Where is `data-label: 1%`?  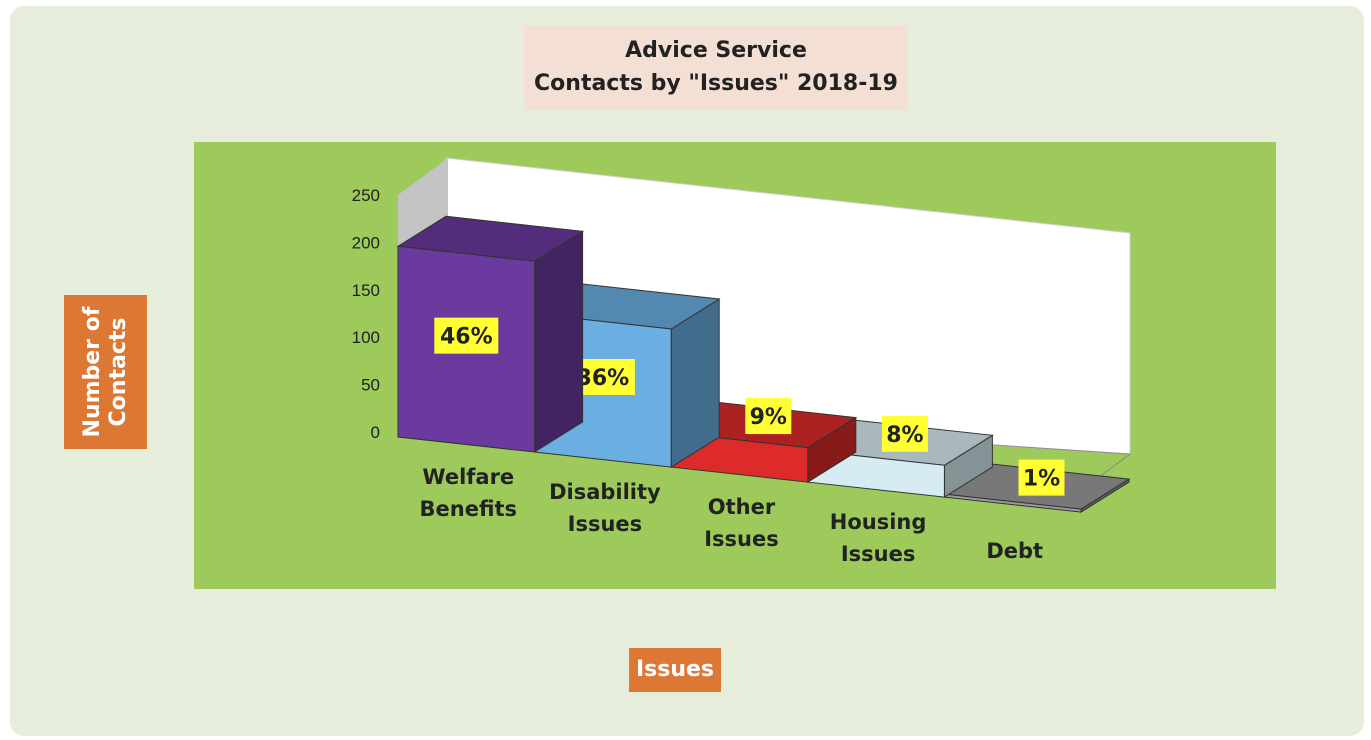
data-label: 1% is located at coordinates (1041, 479).